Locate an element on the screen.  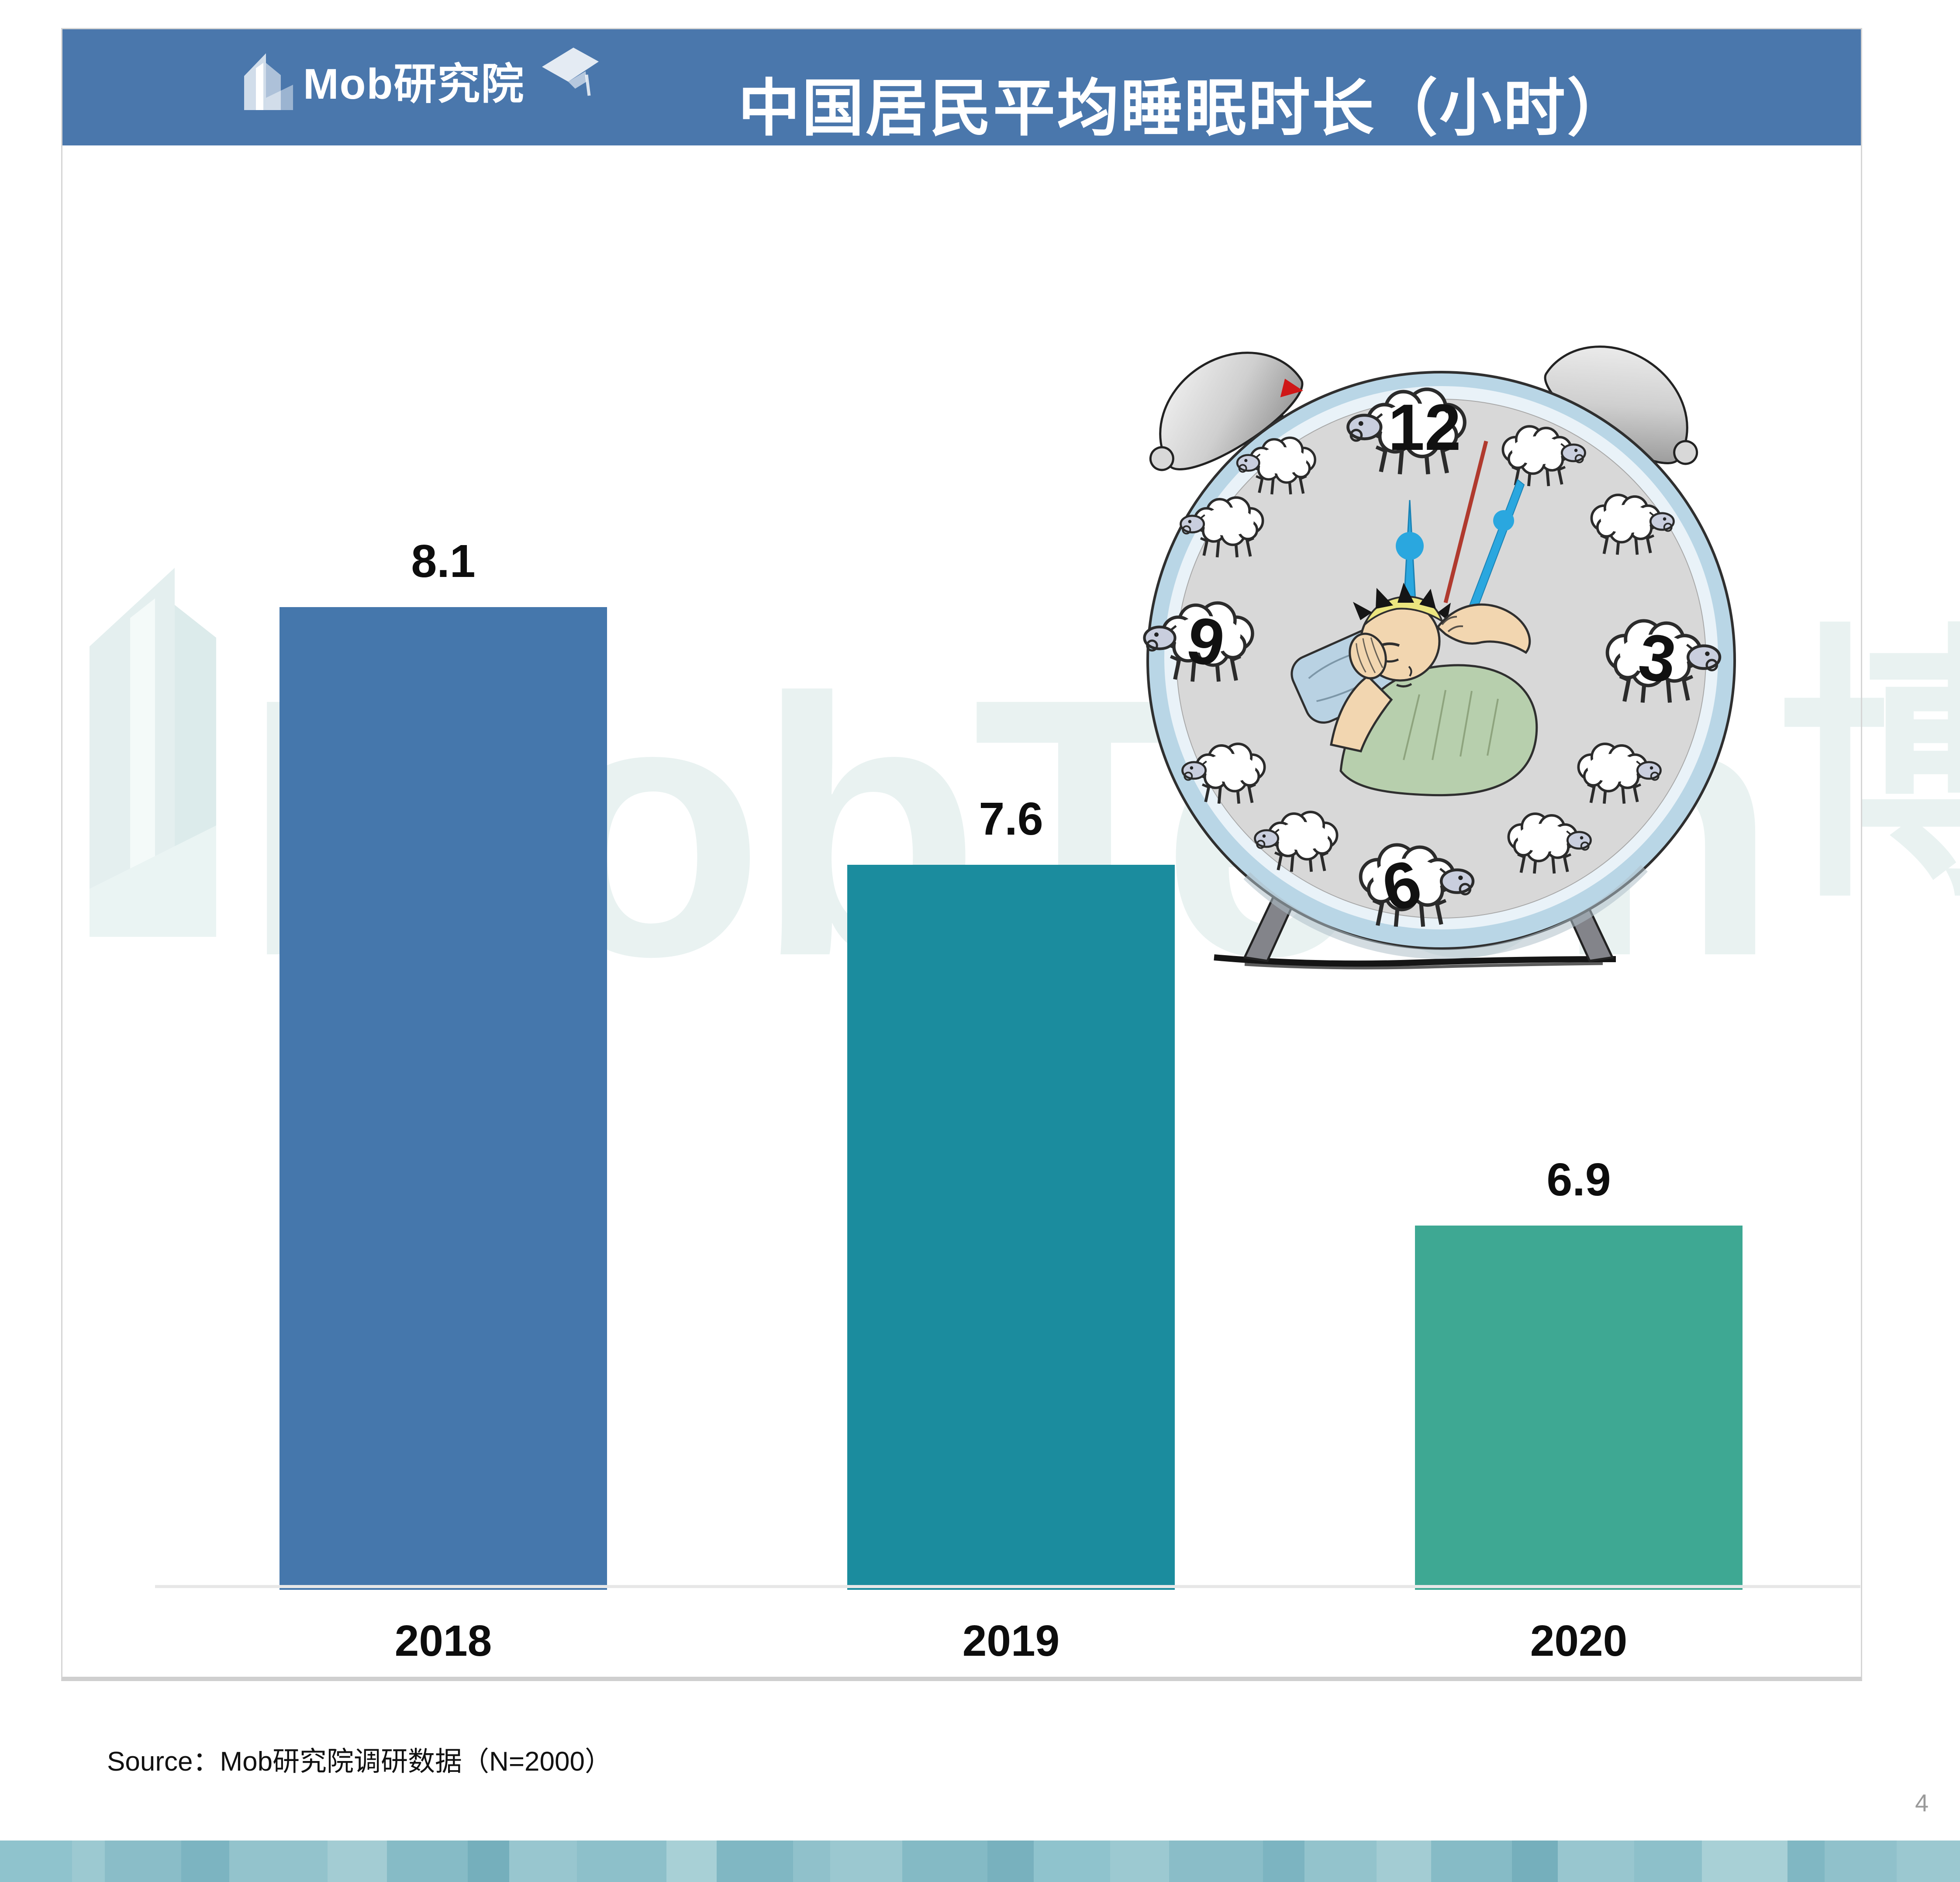
header-band: Mob研究院 中国居民平均睡眠时长（小时） is located at coordinates (961, 87).